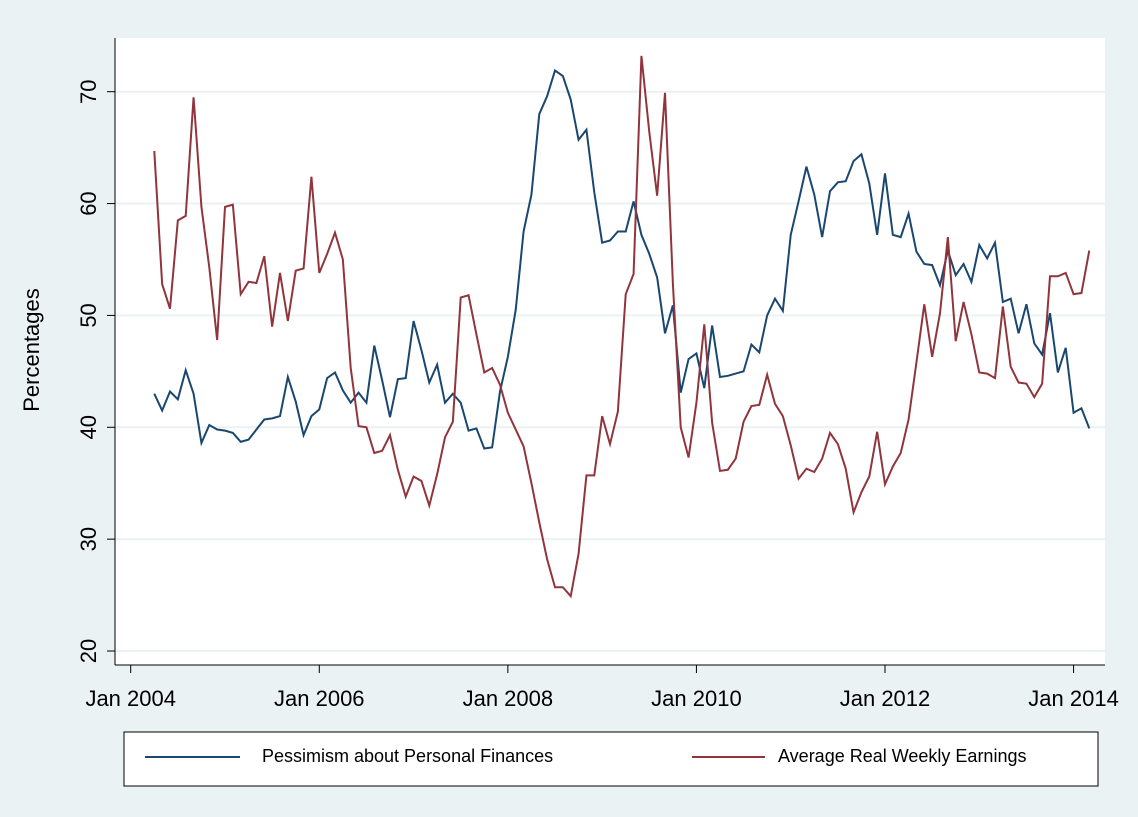  I want to click on x-tick-label: Jan 2010, so click(696, 698).